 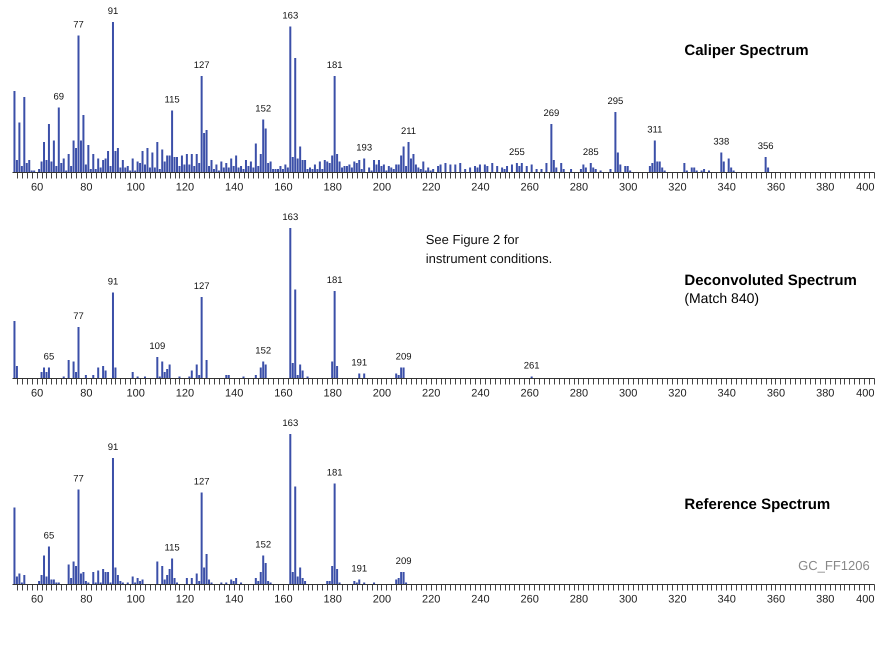 What do you see at coordinates (865, 600) in the screenshot?
I see `x-tick-label: 400` at bounding box center [865, 600].